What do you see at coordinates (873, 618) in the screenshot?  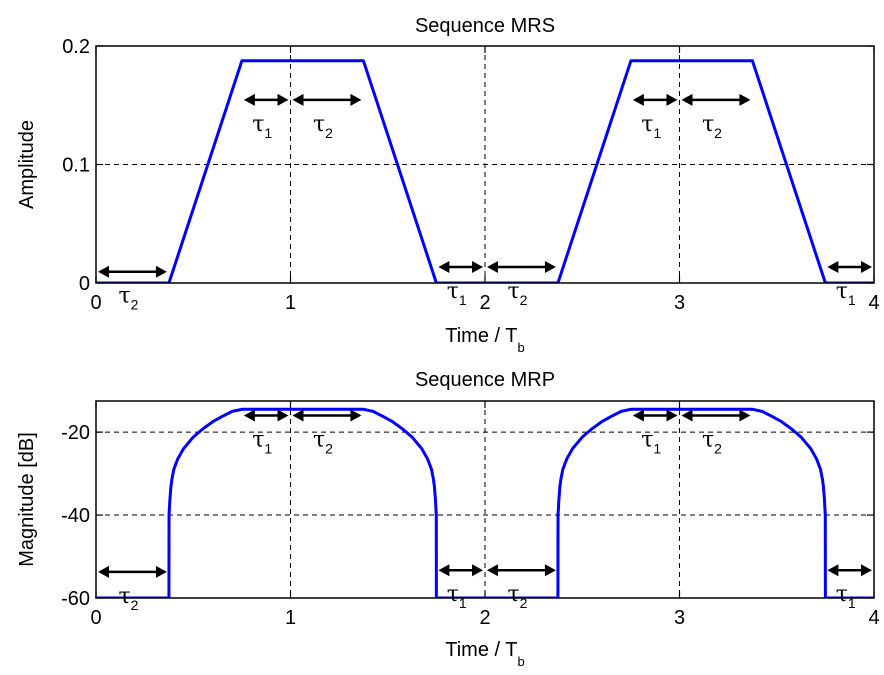 I see `magnitude-xtick-label-4: 4` at bounding box center [873, 618].